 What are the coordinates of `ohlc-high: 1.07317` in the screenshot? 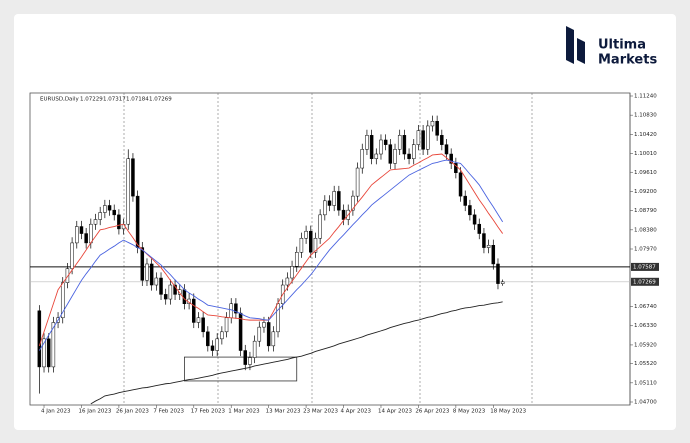 It's located at (114, 100).